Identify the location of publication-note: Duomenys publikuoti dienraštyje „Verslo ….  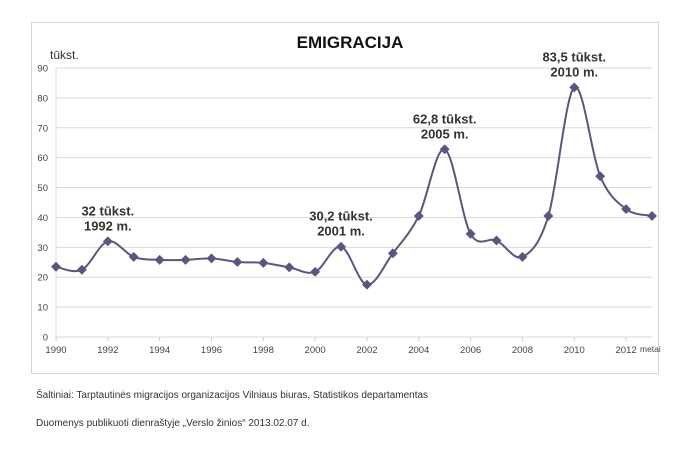
(173, 423).